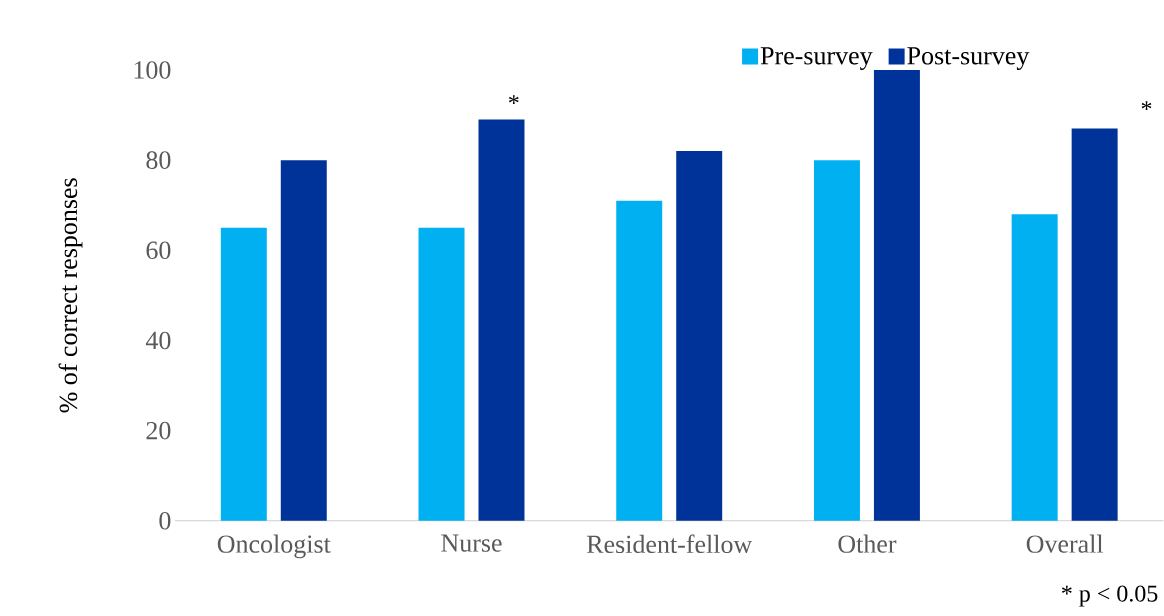  What do you see at coordinates (1110, 596) in the screenshot?
I see `text: * p < 0.05` at bounding box center [1110, 596].